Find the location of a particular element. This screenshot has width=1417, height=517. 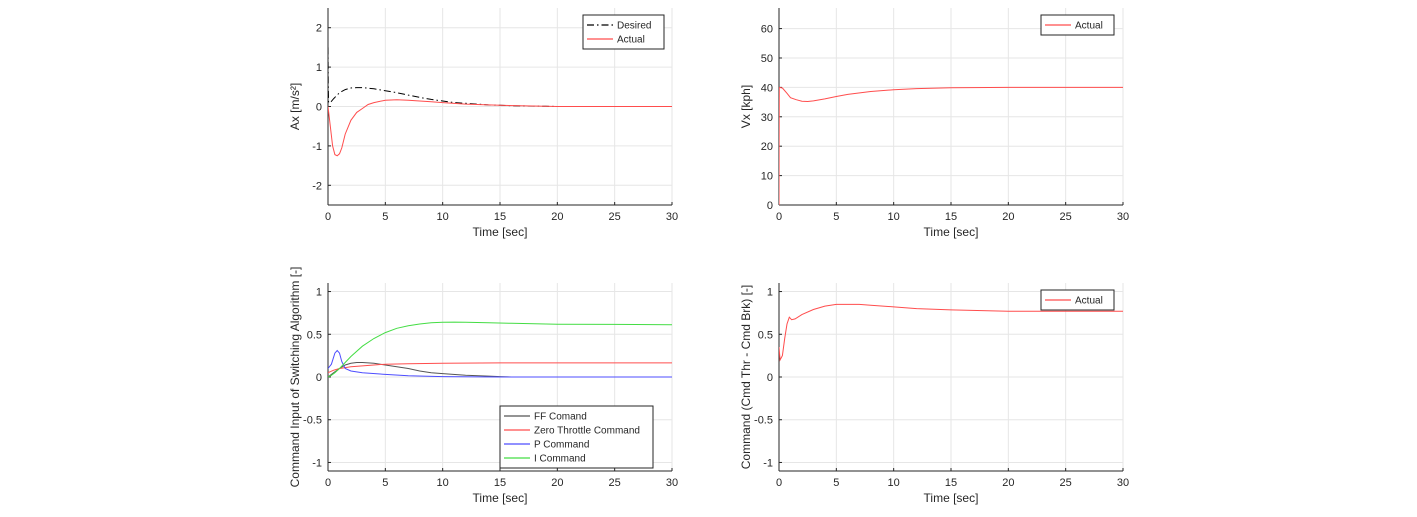

y-axis-label: Command Input of Switching Algorithm [-] is located at coordinates (295, 377).